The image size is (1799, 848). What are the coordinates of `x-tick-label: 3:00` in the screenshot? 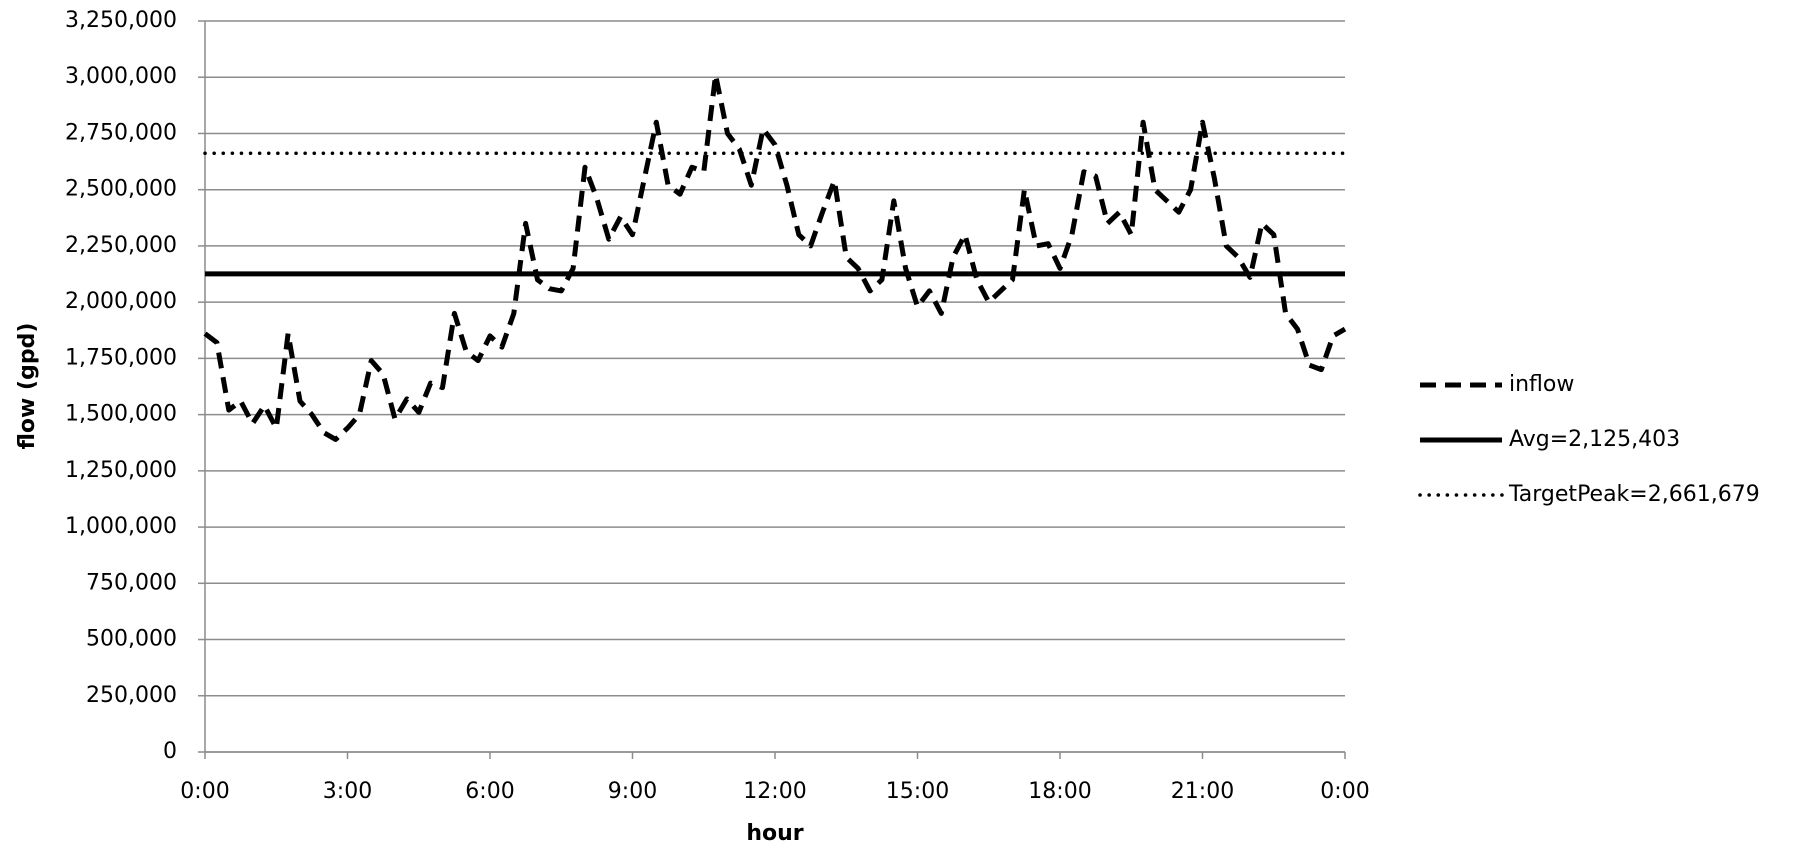 It's located at (347, 791).